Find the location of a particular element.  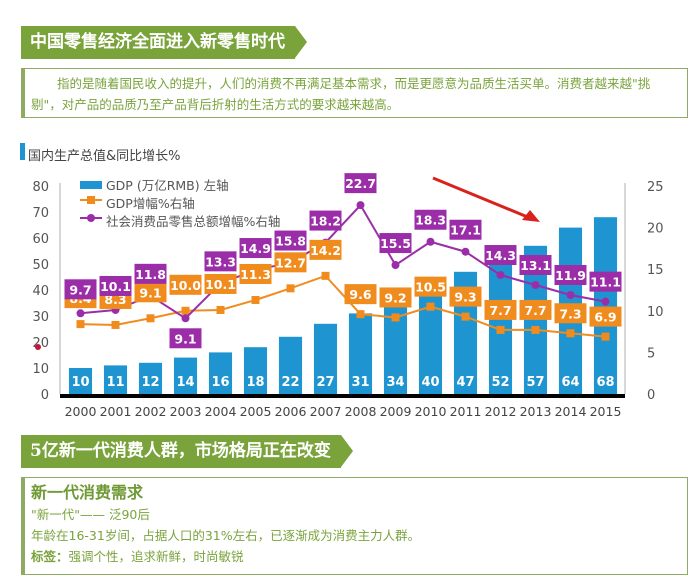

gdp-bar-label: 11 is located at coordinates (115, 382).